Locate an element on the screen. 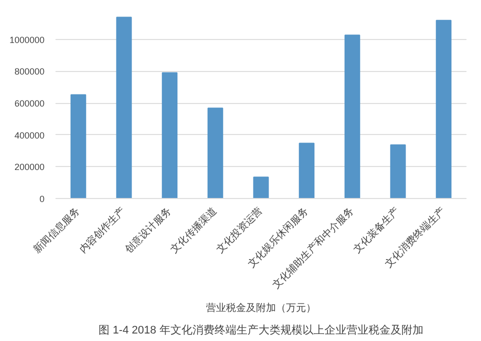 This screenshot has width=481, height=341. y-tick-label: 200000 is located at coordinates (29, 167).